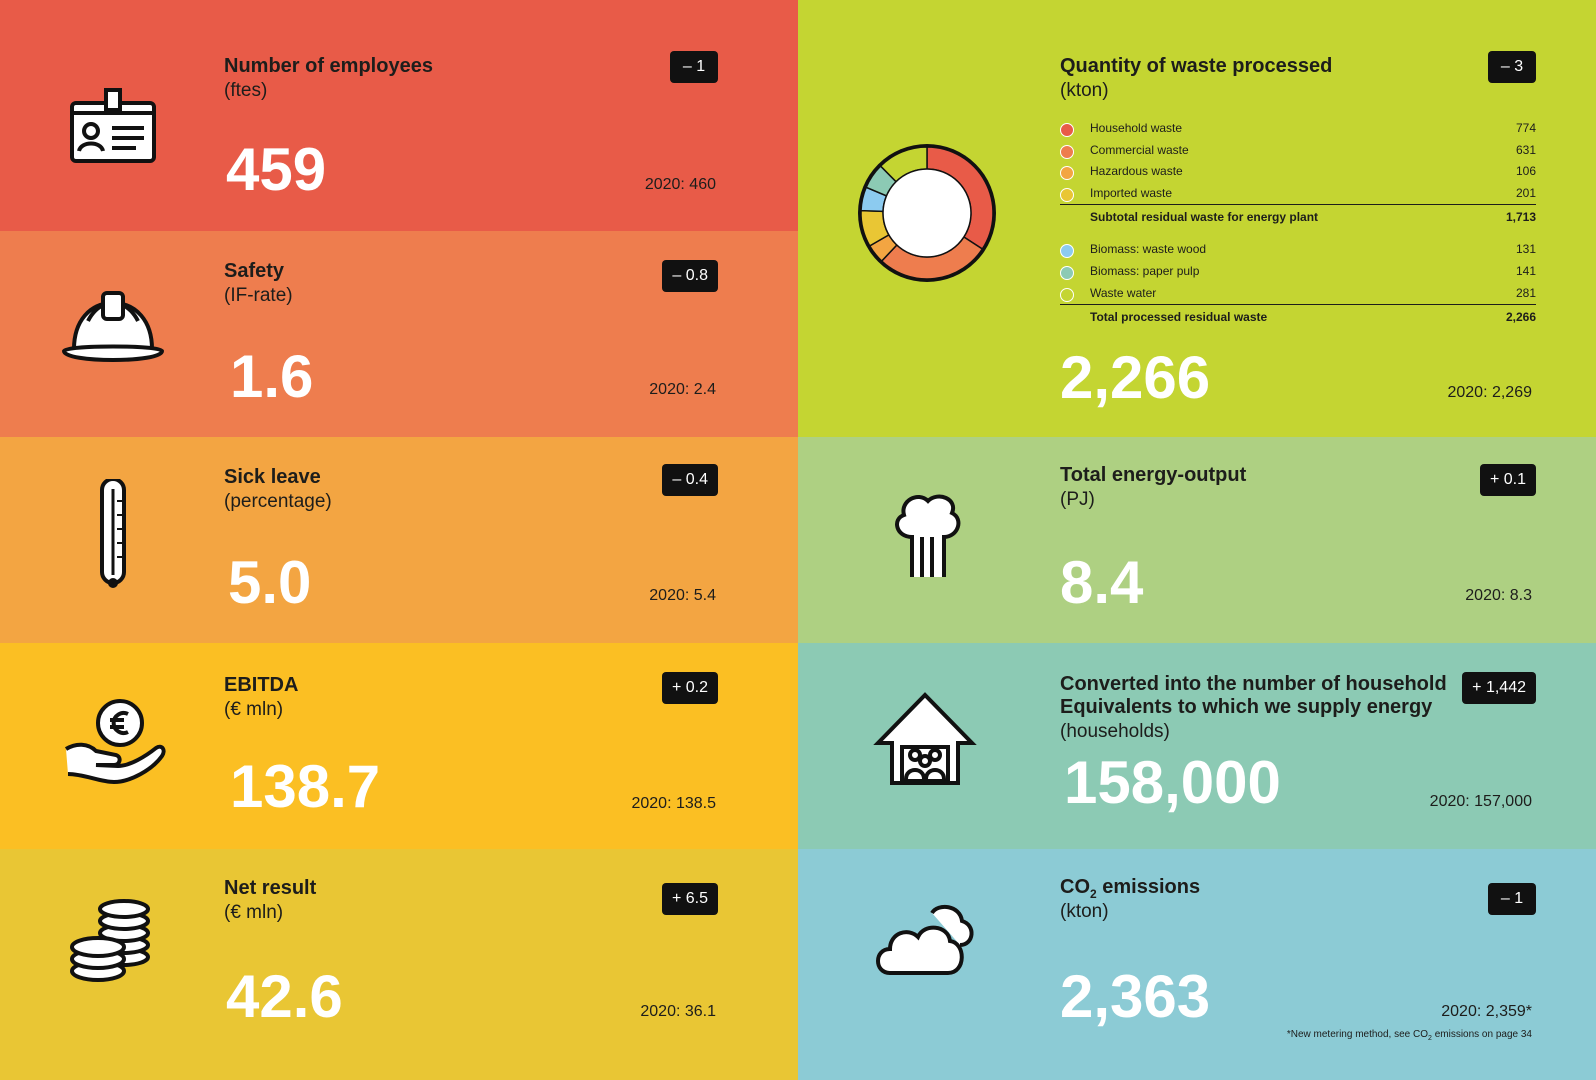 This screenshot has width=1596, height=1080. Describe the element at coordinates (1298, 294) in the screenshot. I see `legend-row-waste-water: Waste water 281` at that location.